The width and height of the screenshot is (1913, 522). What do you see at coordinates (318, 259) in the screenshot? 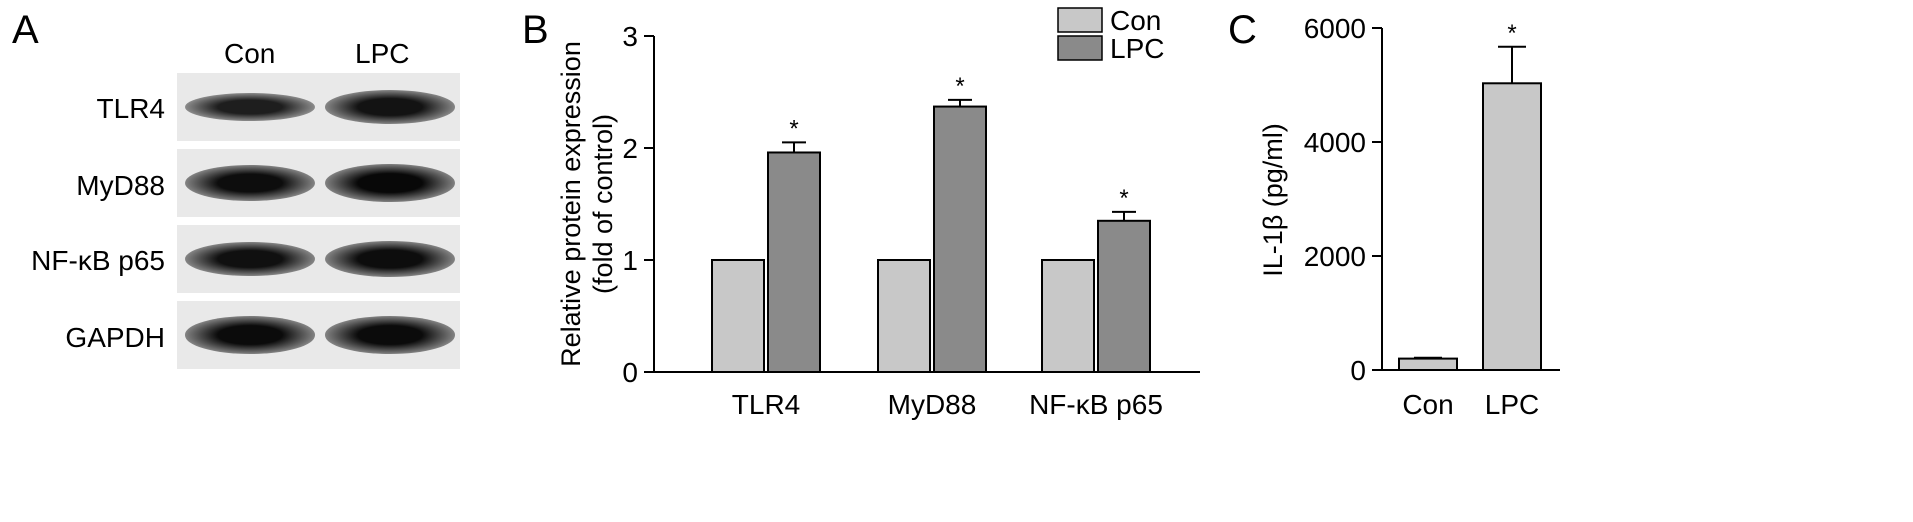
I see `blot-strip-nfkb` at bounding box center [318, 259].